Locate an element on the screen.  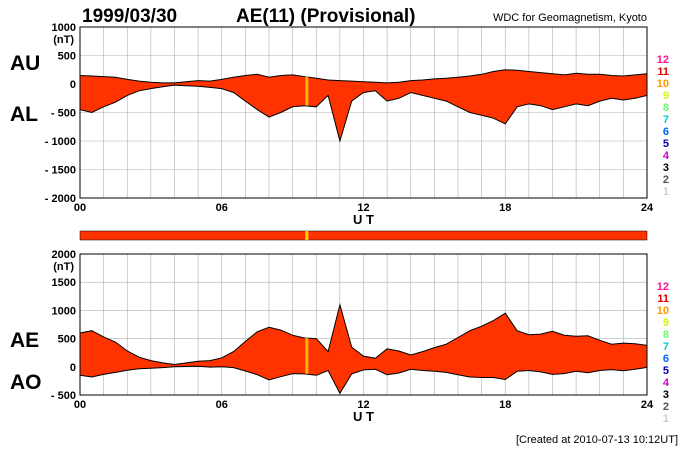
au-al-upper-series-line is located at coordinates (363, 76).